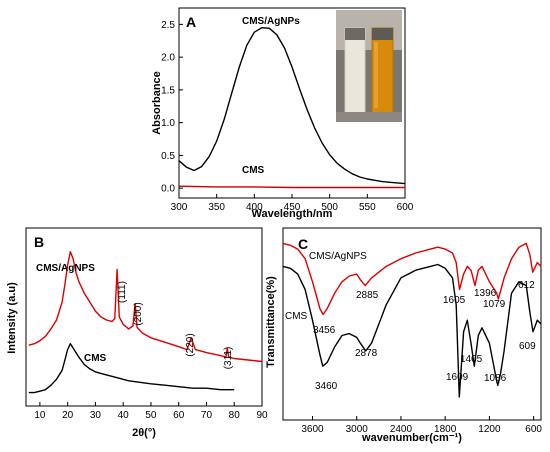 The height and width of the screenshot is (452, 550). Describe the element at coordinates (357, 429) in the screenshot. I see `xtick-label-c-1: 3000` at that location.